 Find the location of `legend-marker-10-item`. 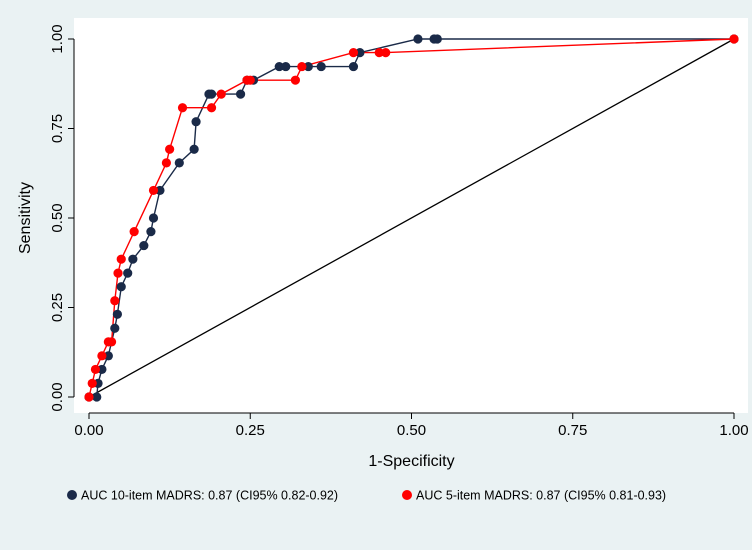

legend-marker-10-item is located at coordinates (72, 495).